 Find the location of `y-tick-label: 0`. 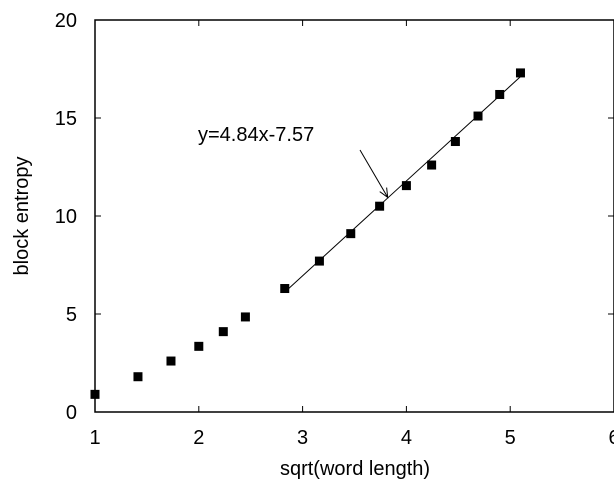

y-tick-label: 0 is located at coordinates (71, 413).